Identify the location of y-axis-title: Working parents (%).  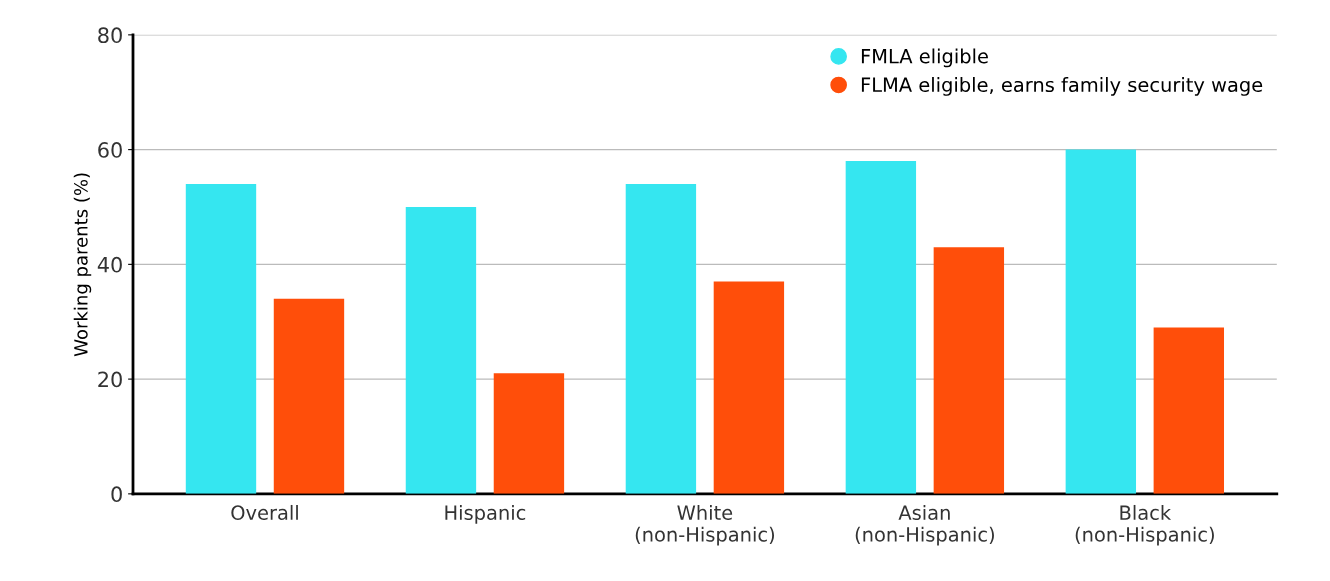
(82, 265).